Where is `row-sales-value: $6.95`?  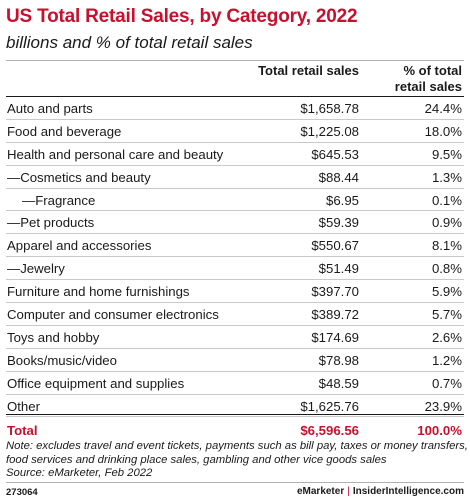 row-sales-value: $6.95 is located at coordinates (342, 200).